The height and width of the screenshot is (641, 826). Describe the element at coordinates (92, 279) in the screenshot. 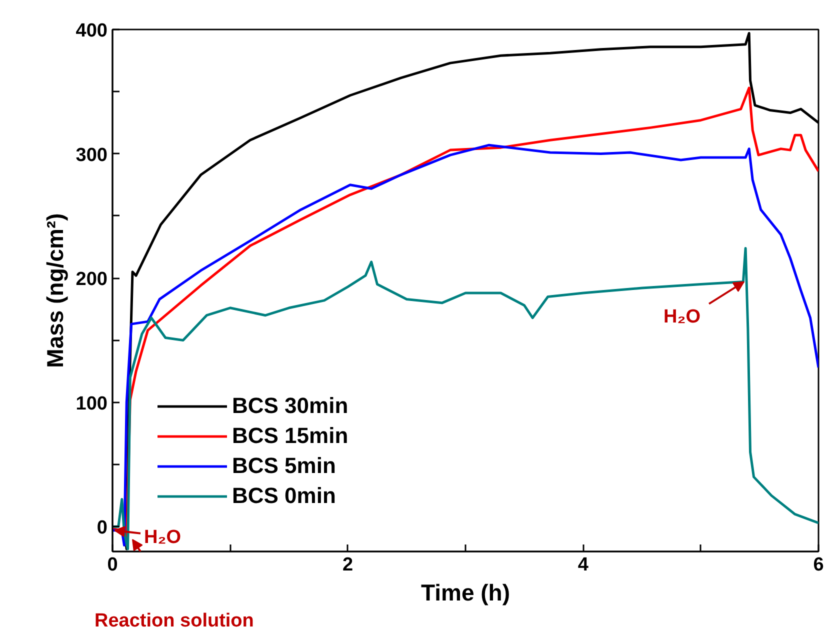

I see `y-tick-label: 200` at that location.